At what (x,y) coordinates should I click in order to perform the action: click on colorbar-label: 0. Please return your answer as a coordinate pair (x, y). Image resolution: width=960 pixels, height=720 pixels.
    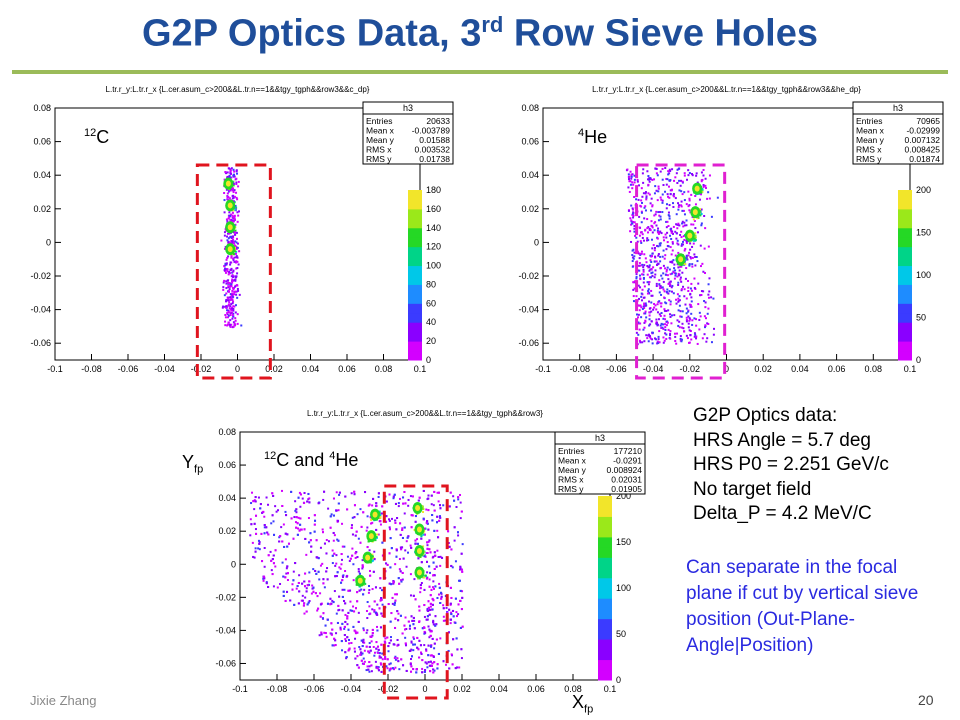
    Looking at the image, I should click on (428, 360).